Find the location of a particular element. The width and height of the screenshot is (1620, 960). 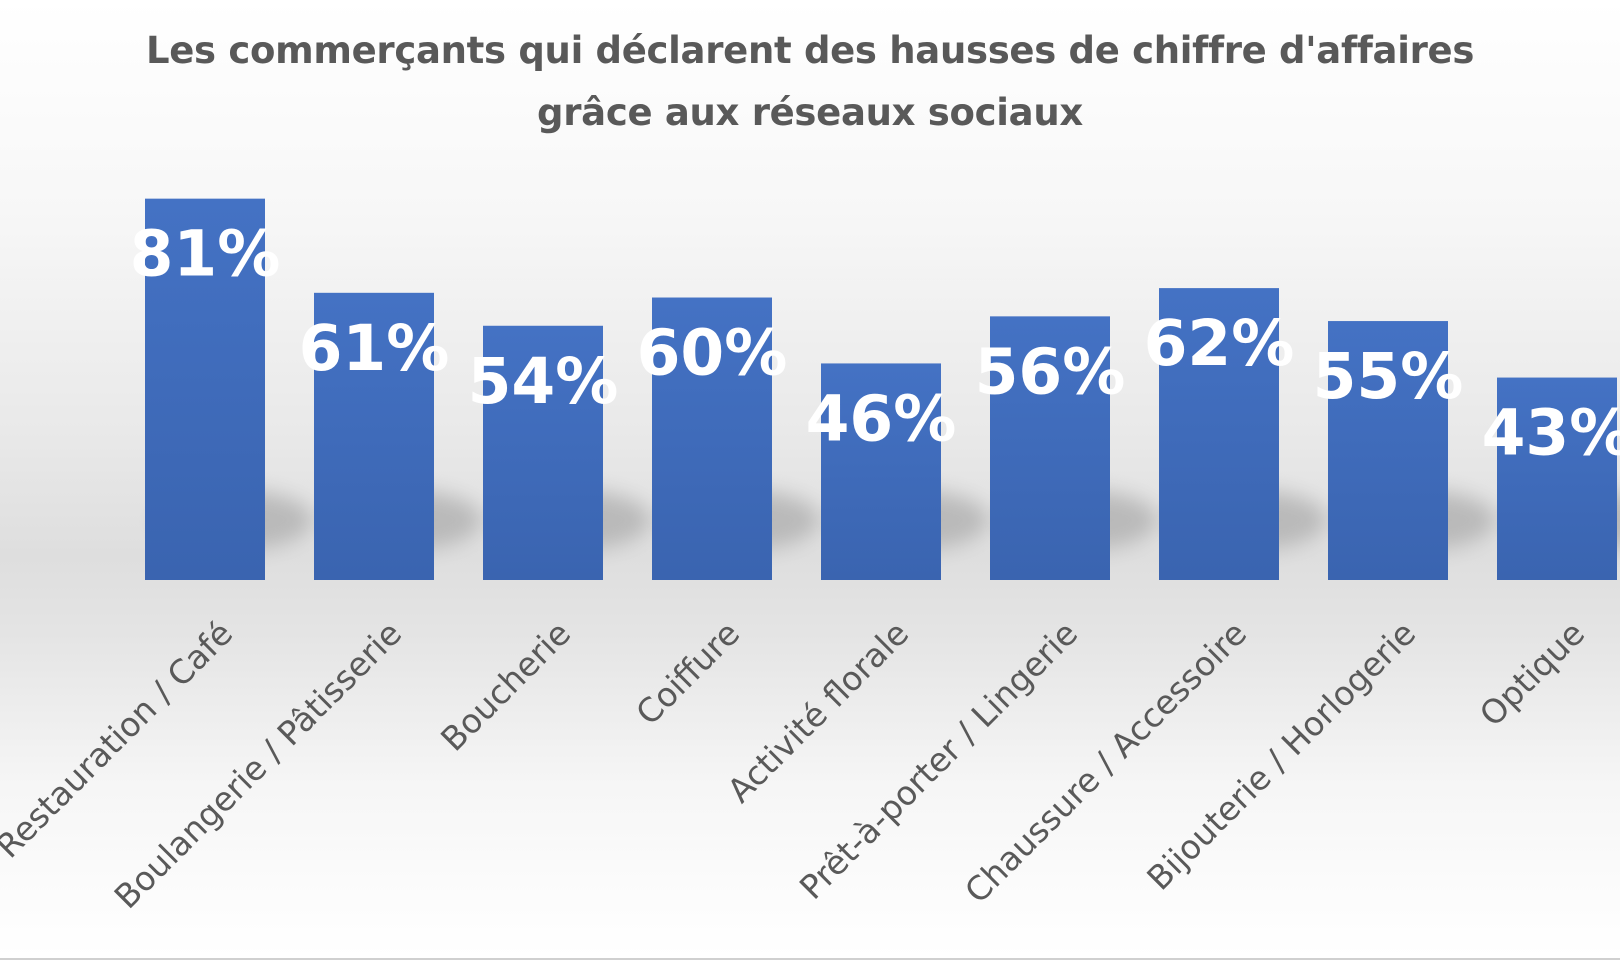

data-label: 81% is located at coordinates (205, 254).